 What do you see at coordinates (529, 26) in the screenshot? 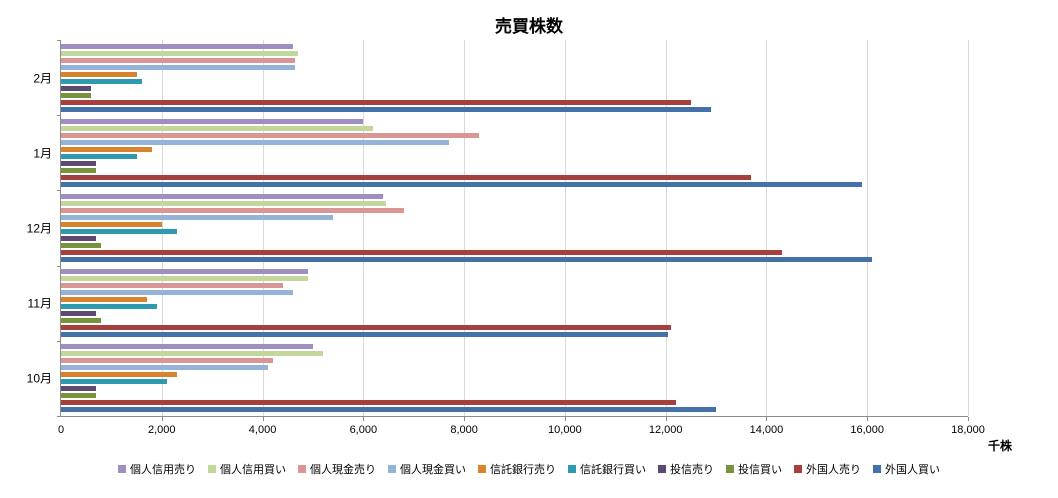
I see `chart-title: 売買株数` at bounding box center [529, 26].